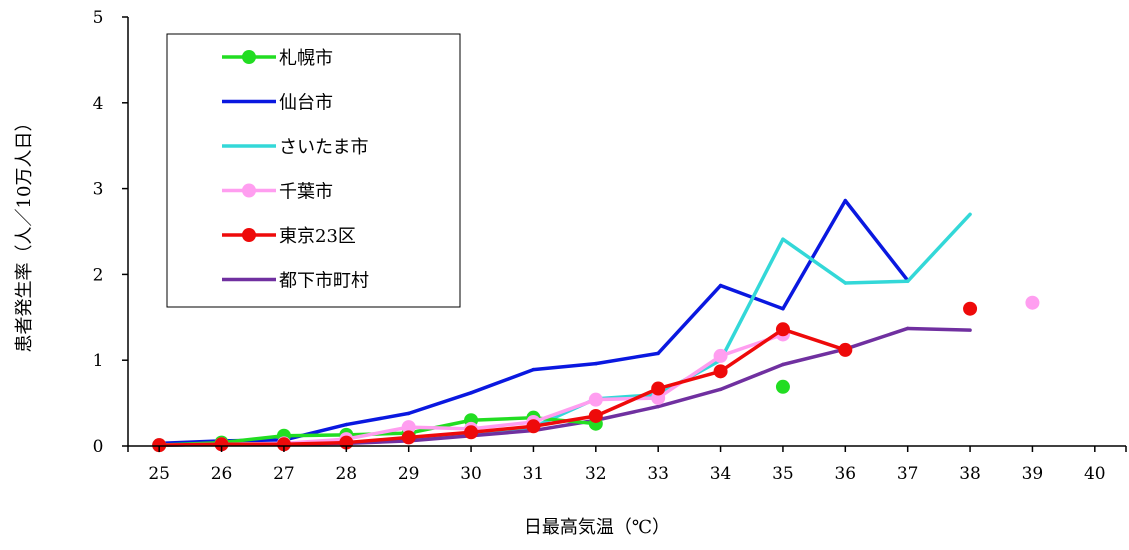 The width and height of the screenshot is (1129, 550). What do you see at coordinates (317, 236) in the screenshot?
I see `legend-label: 東京23区` at bounding box center [317, 236].